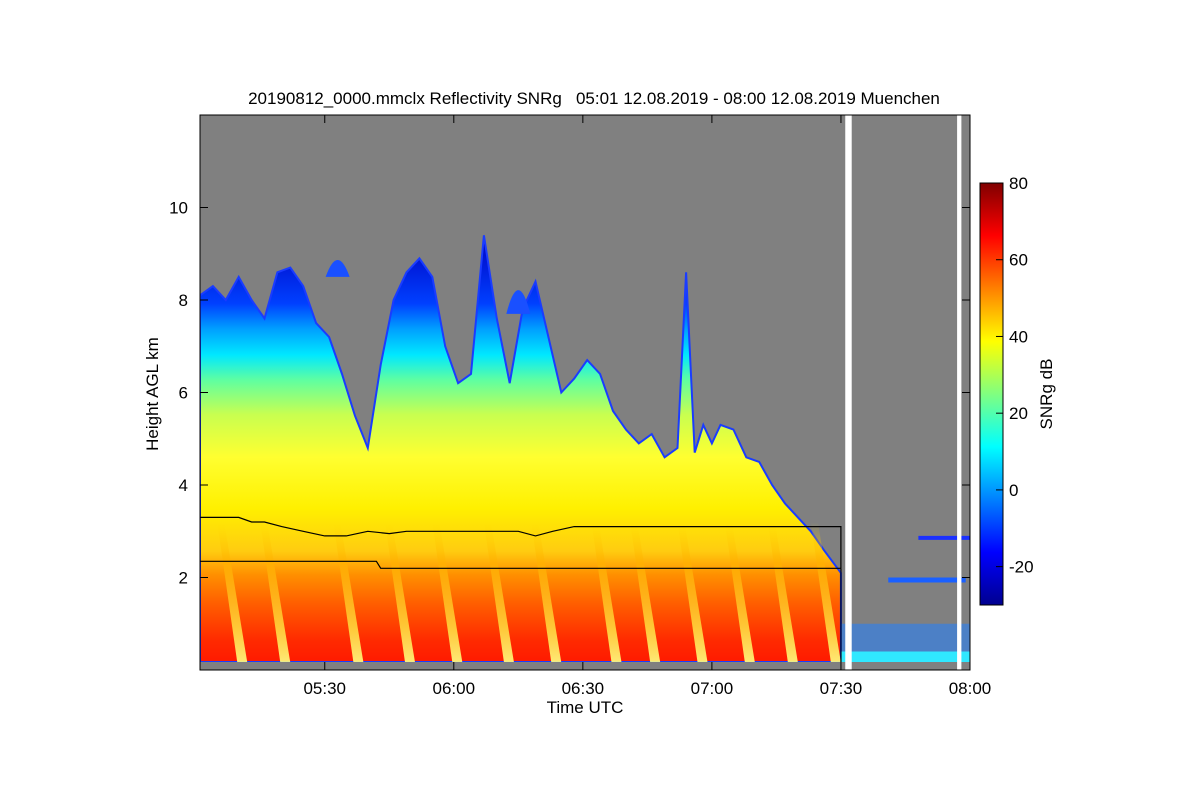 The image size is (1200, 800). Describe the element at coordinates (1018, 413) in the screenshot. I see `colorbar-tick-label: 20` at that location.